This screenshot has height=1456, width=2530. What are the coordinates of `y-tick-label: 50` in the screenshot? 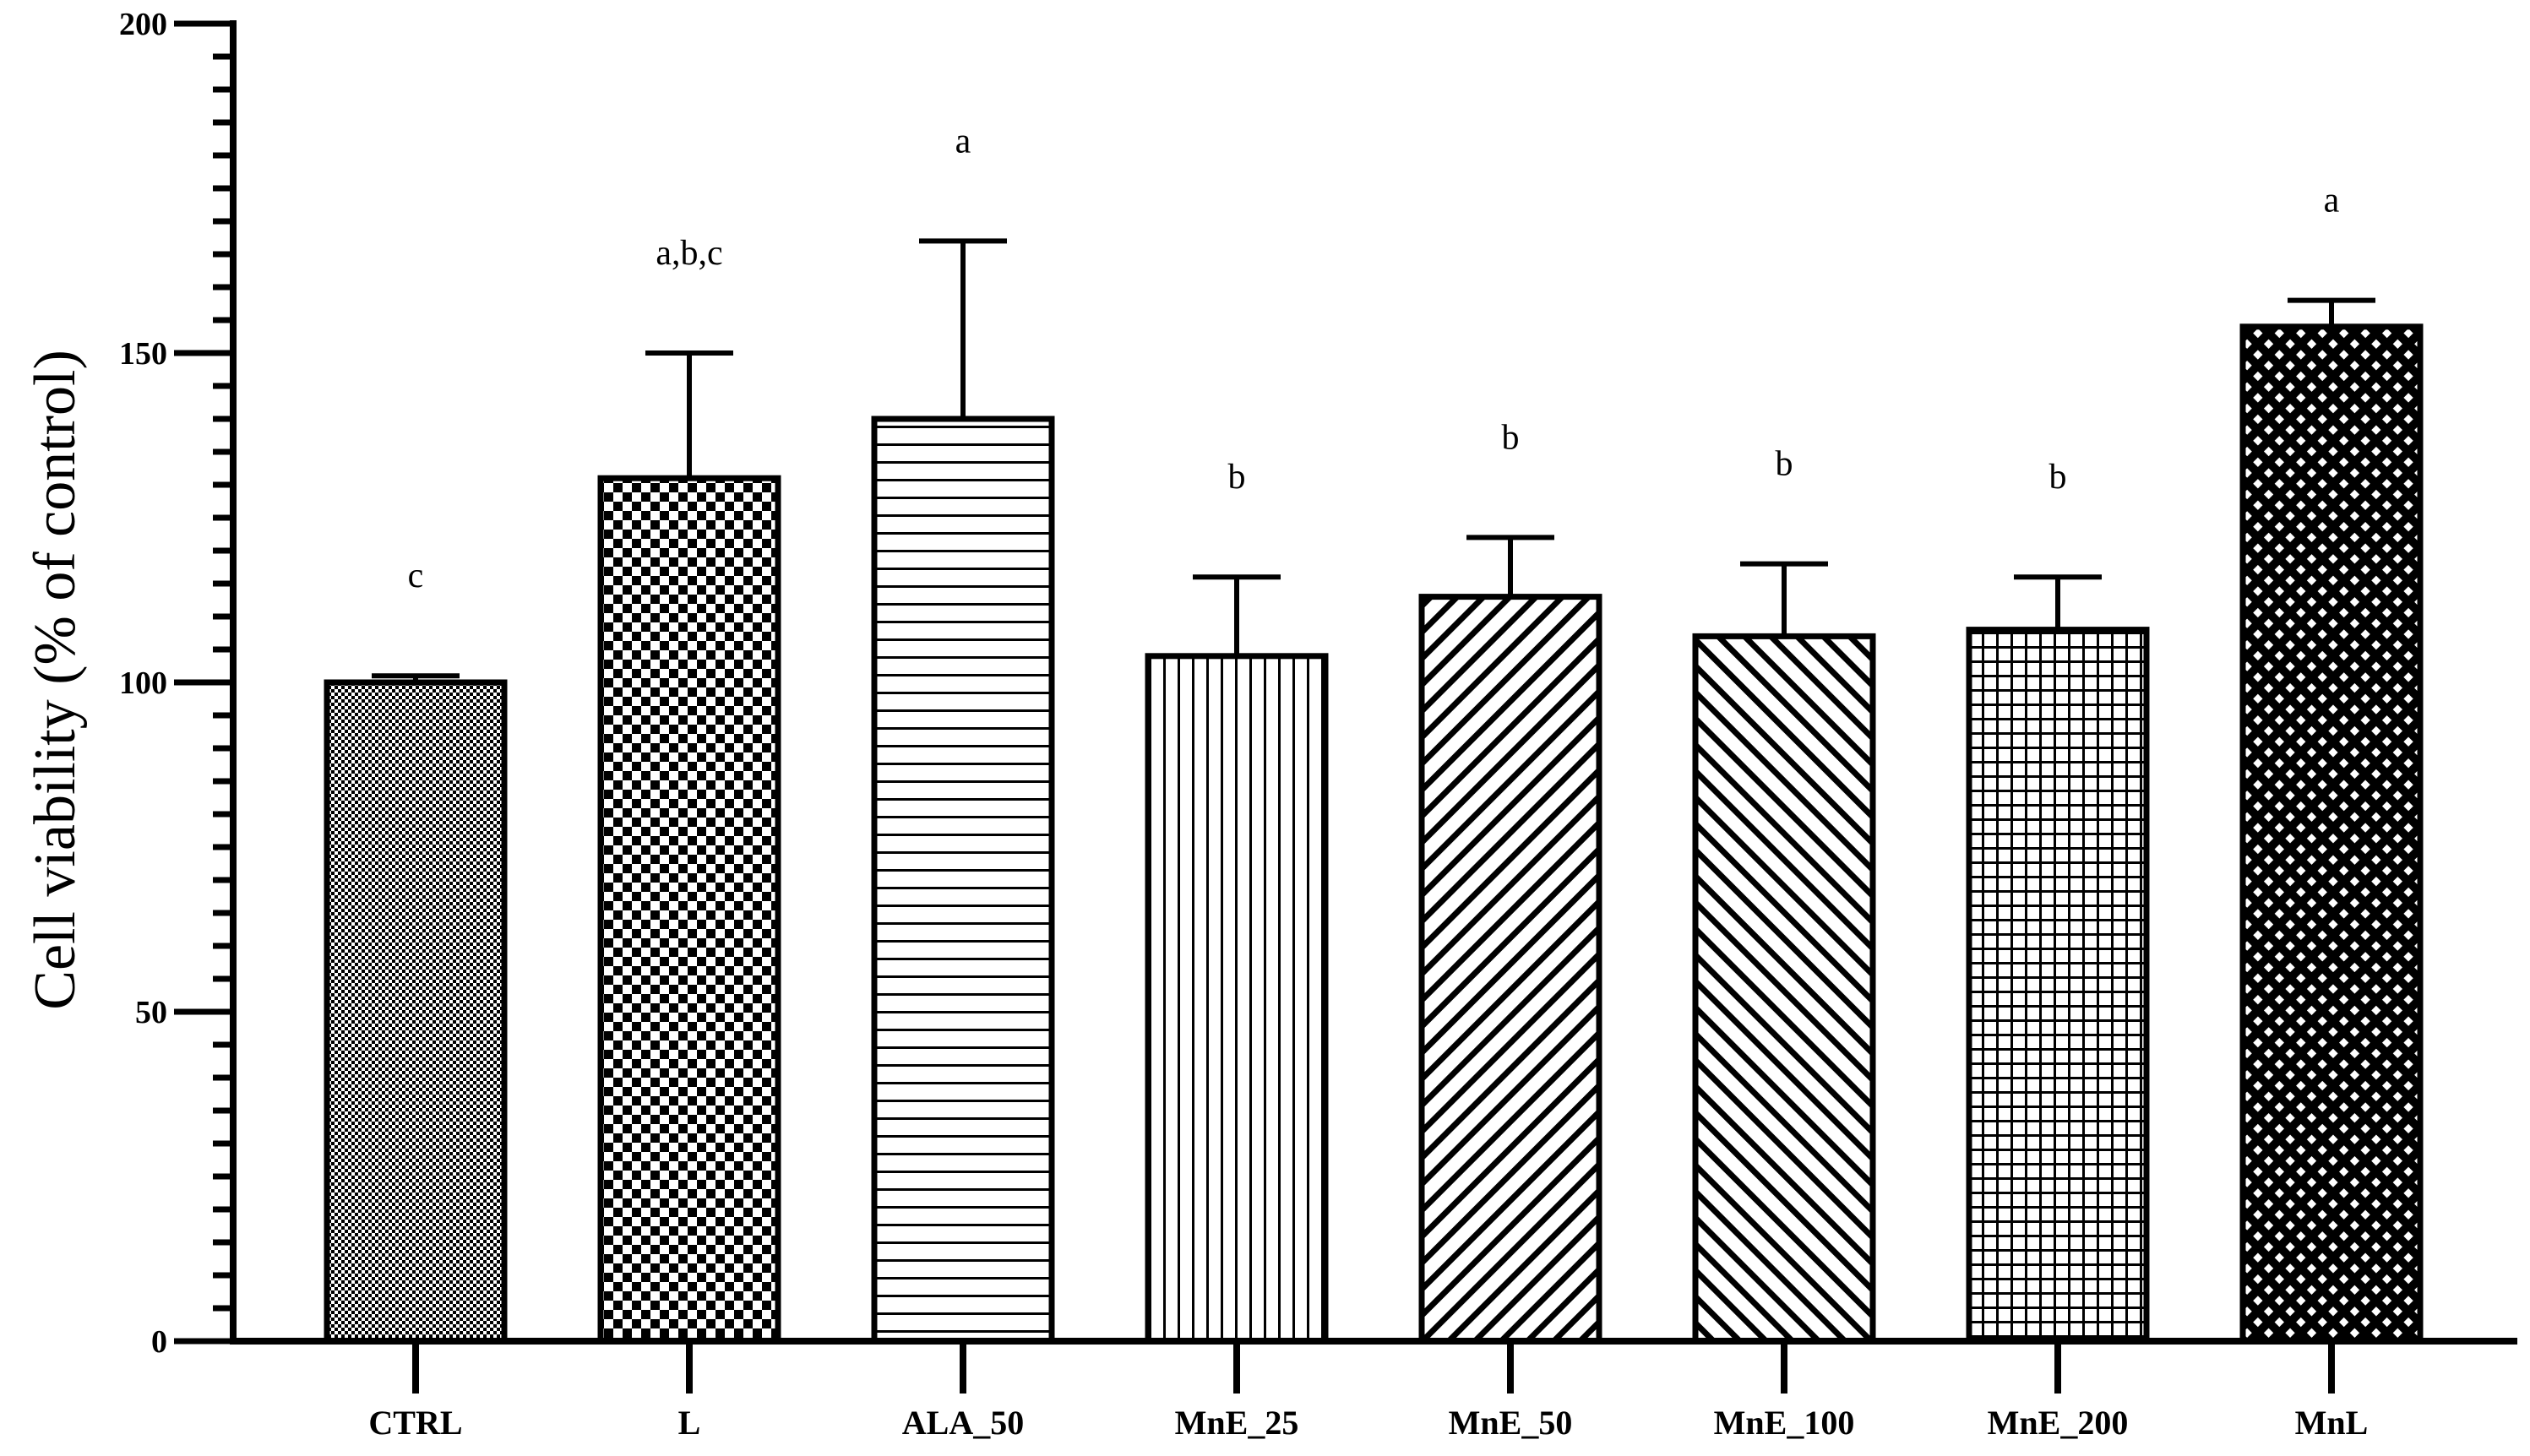 It's located at (151, 1013).